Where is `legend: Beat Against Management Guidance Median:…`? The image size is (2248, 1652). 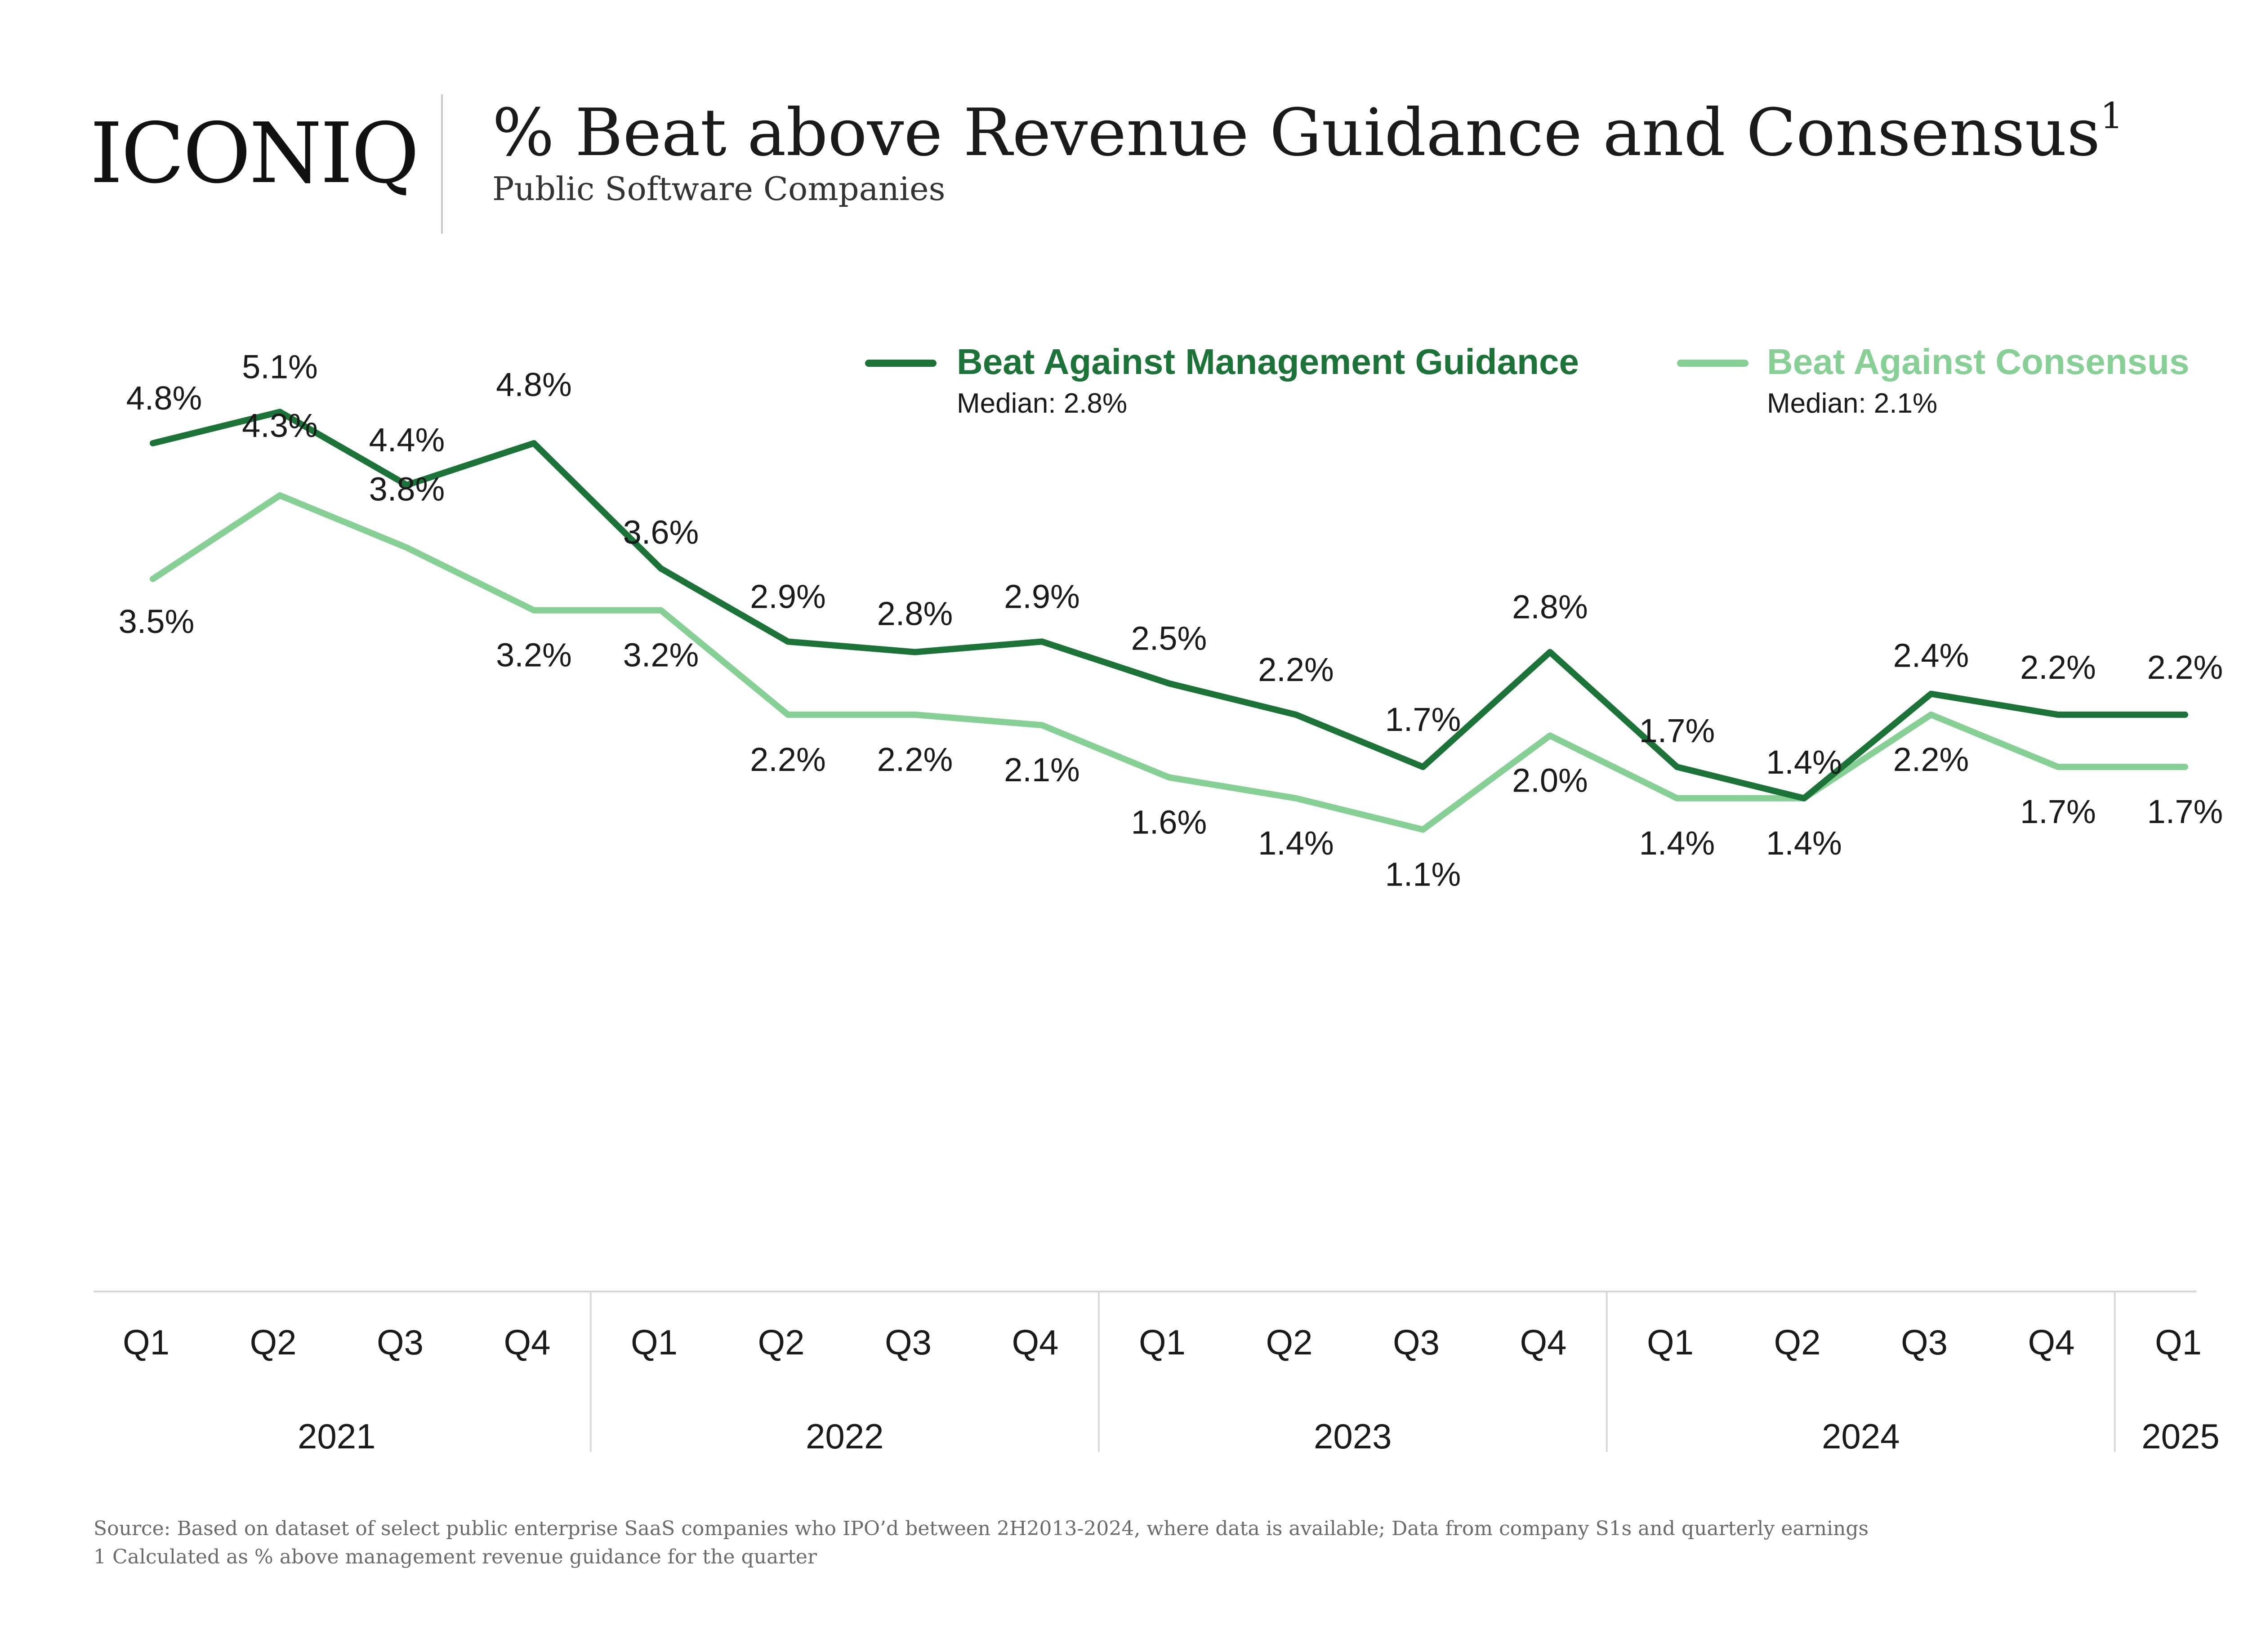
legend: Beat Against Management Guidance Median:… is located at coordinates (1527, 381).